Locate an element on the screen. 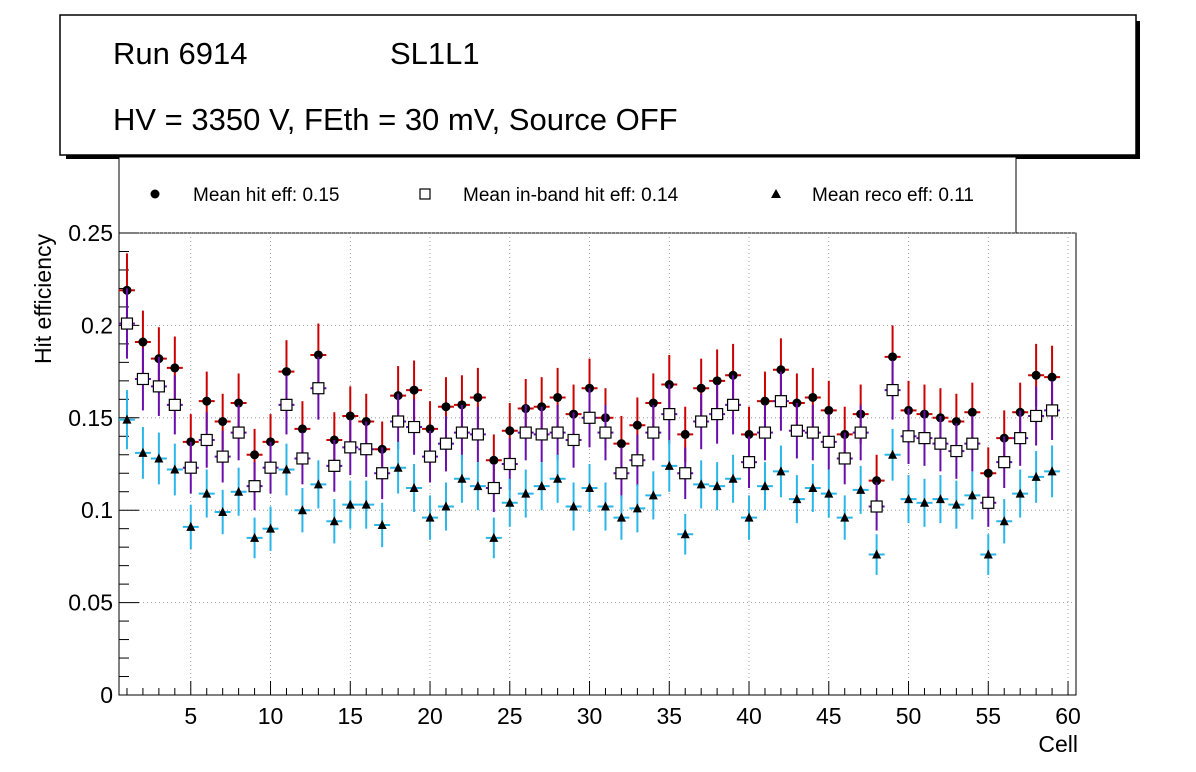 The height and width of the screenshot is (772, 1196). run-label: Run 6914 is located at coordinates (180, 53).